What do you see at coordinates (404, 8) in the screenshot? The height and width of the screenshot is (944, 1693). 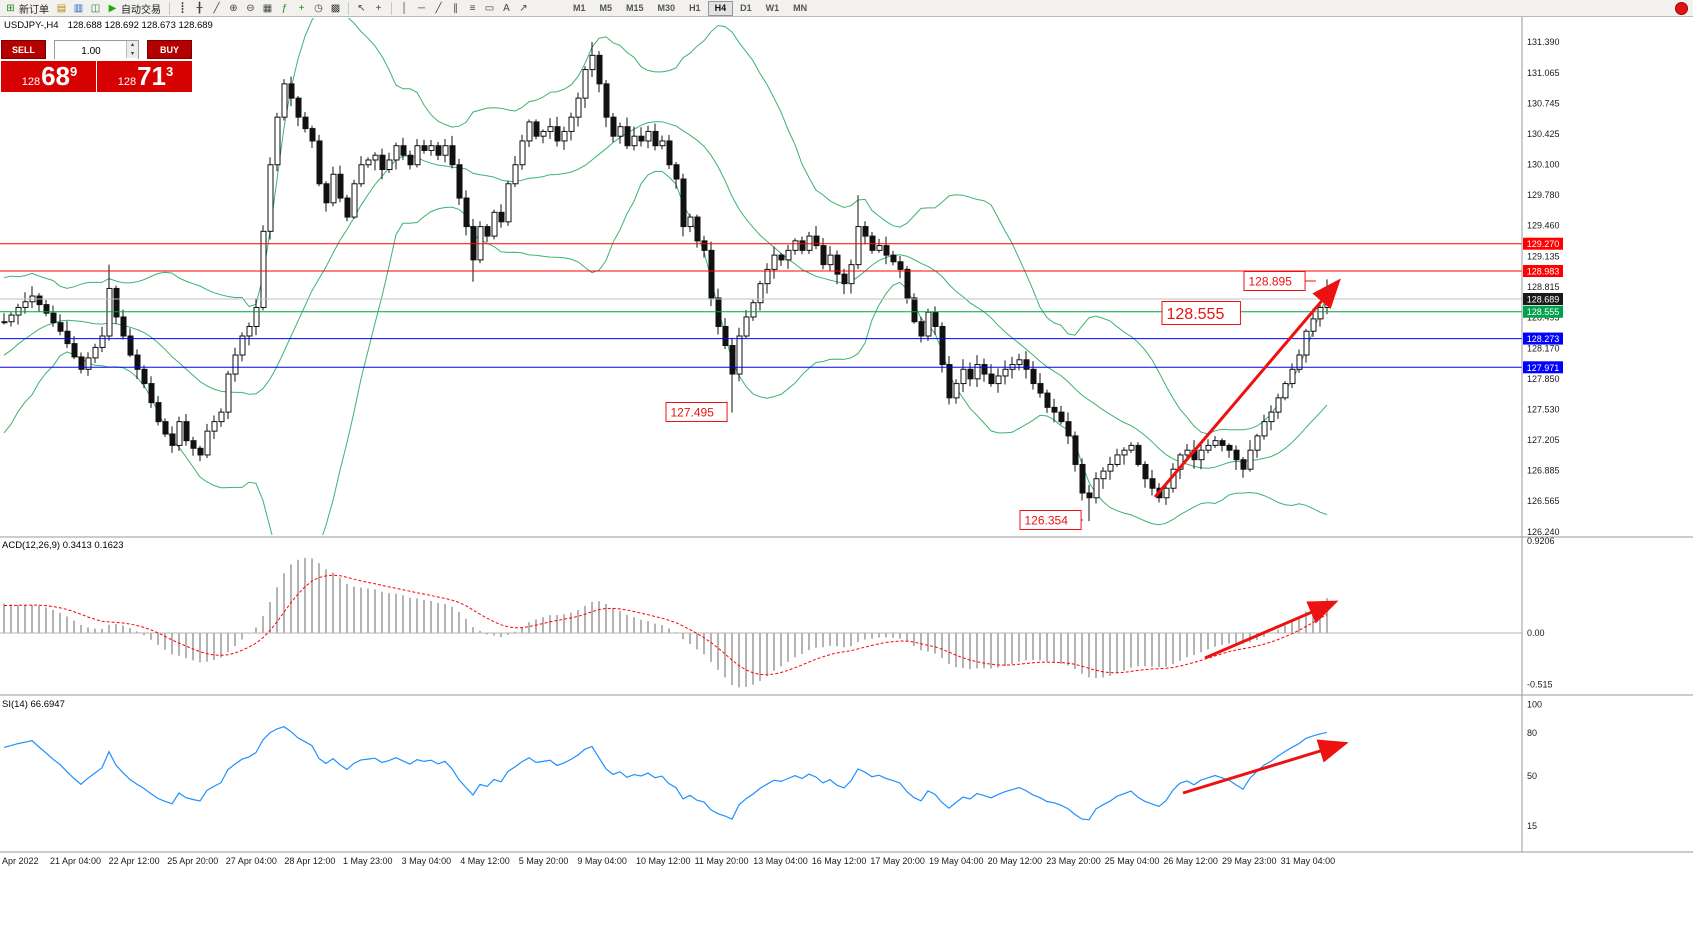 I see `vertical-line-icon: │` at bounding box center [404, 8].